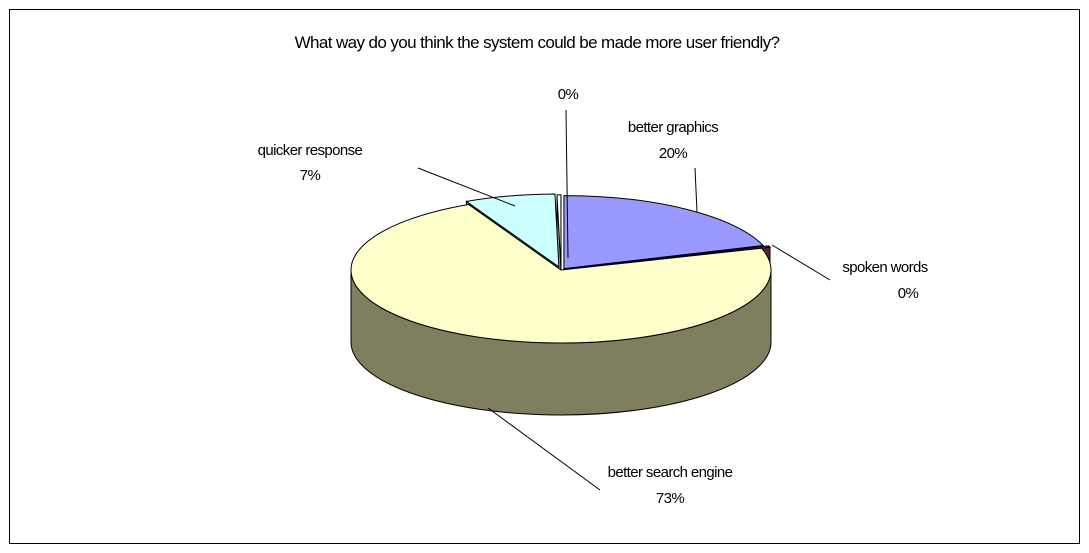  Describe the element at coordinates (673, 127) in the screenshot. I see `slice-label: better graphics` at that location.